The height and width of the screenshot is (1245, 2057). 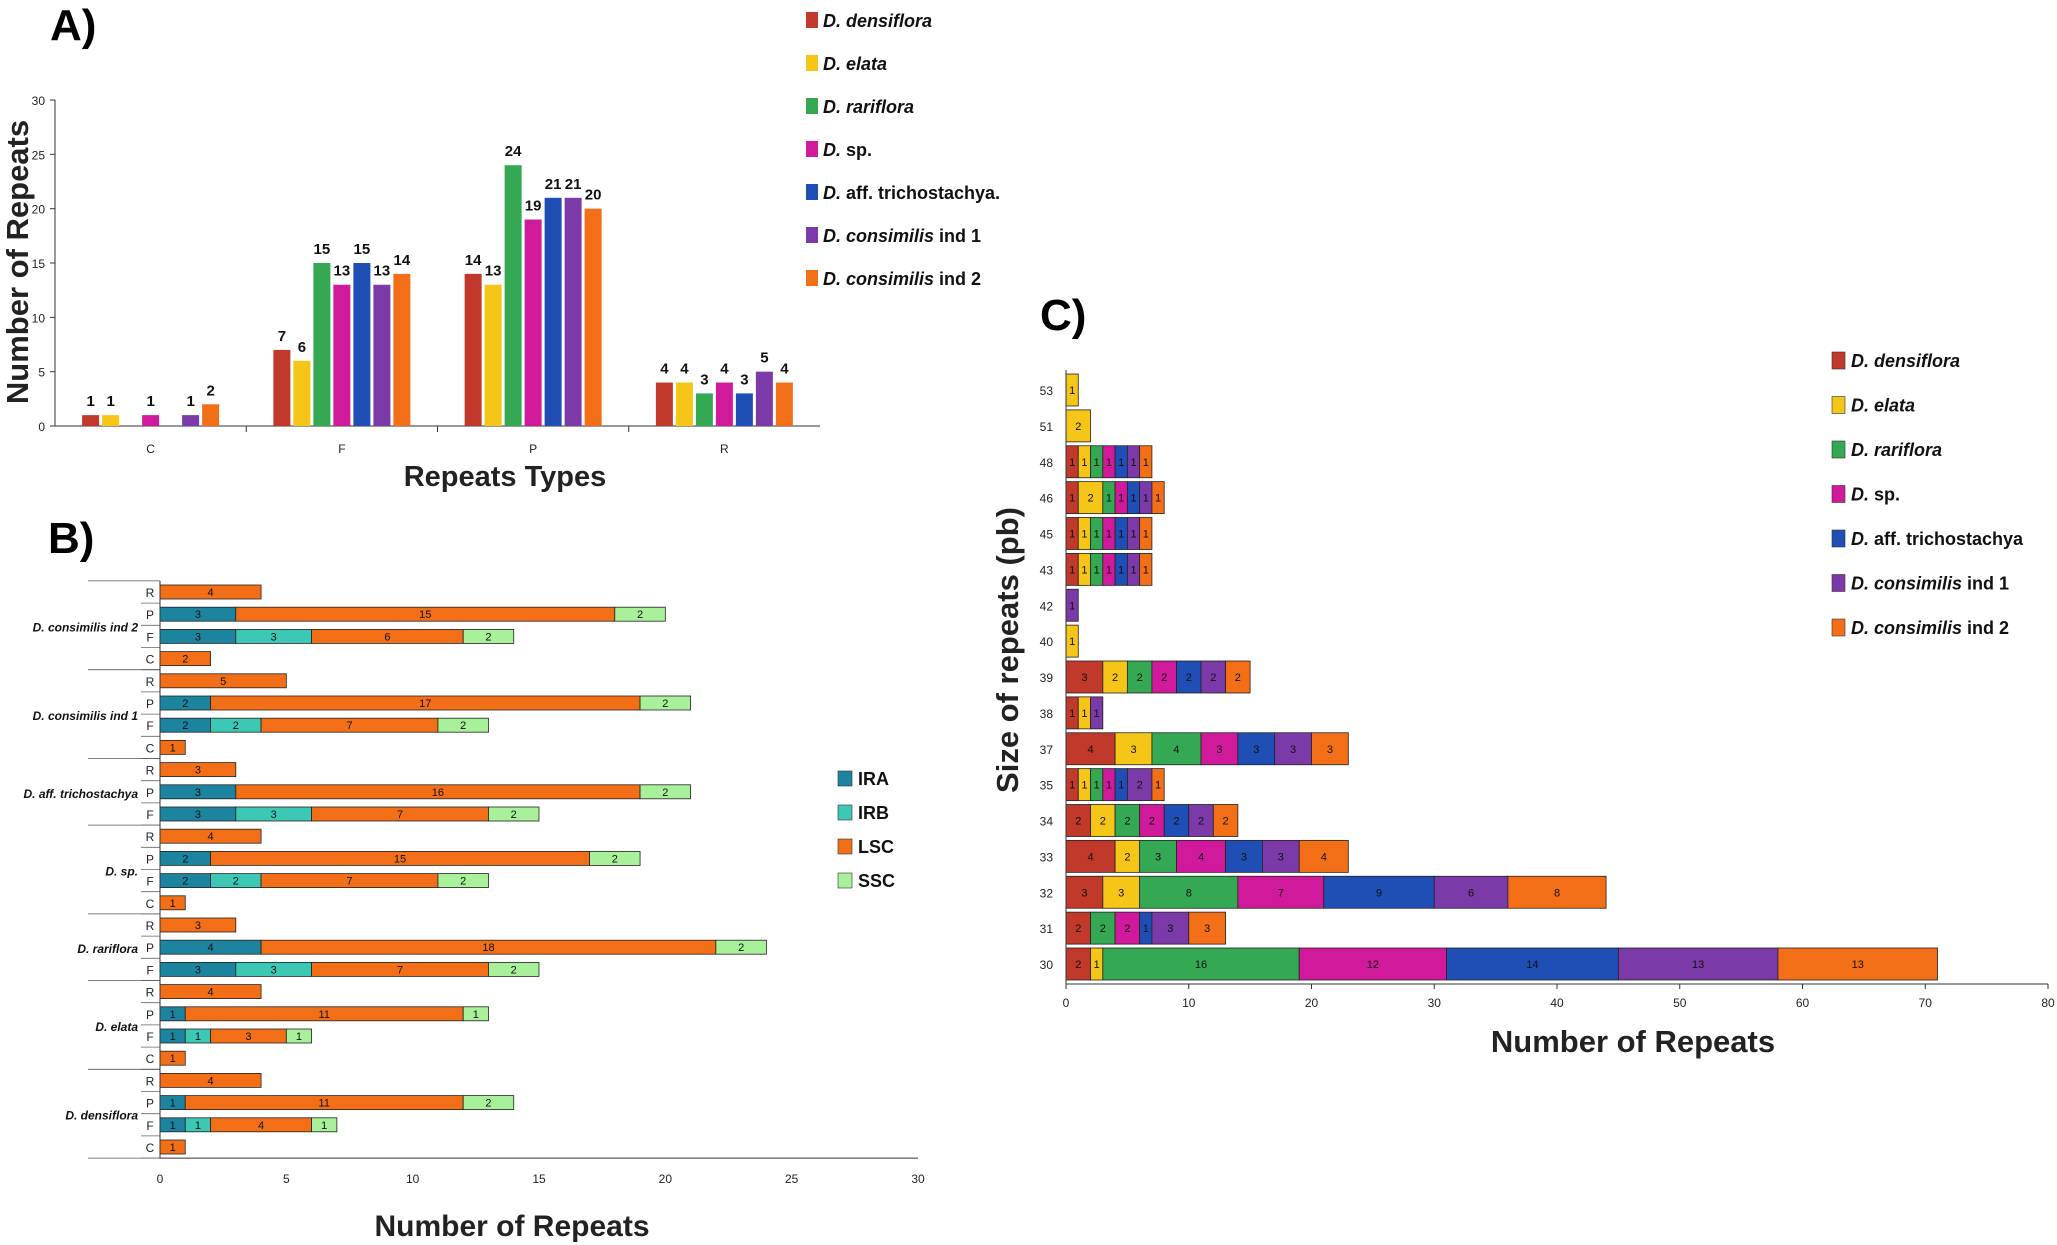 What do you see at coordinates (764, 398) in the screenshot?
I see `a-bar-d-consimilis-ind-1-r` at bounding box center [764, 398].